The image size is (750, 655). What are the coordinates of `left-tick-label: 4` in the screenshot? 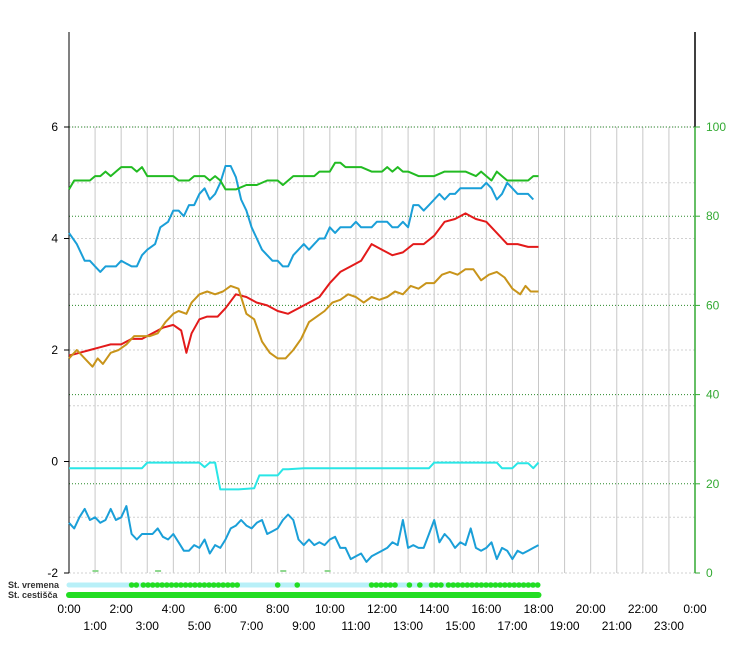 It's located at (54, 239).